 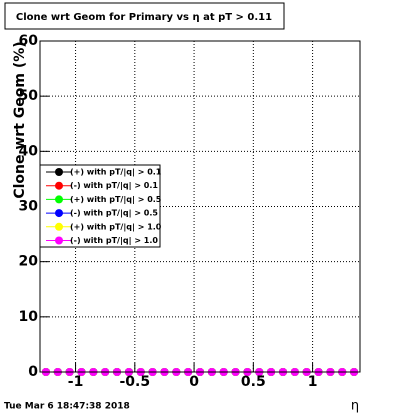 I want to click on y-tick-label: 60, so click(x=29, y=41).